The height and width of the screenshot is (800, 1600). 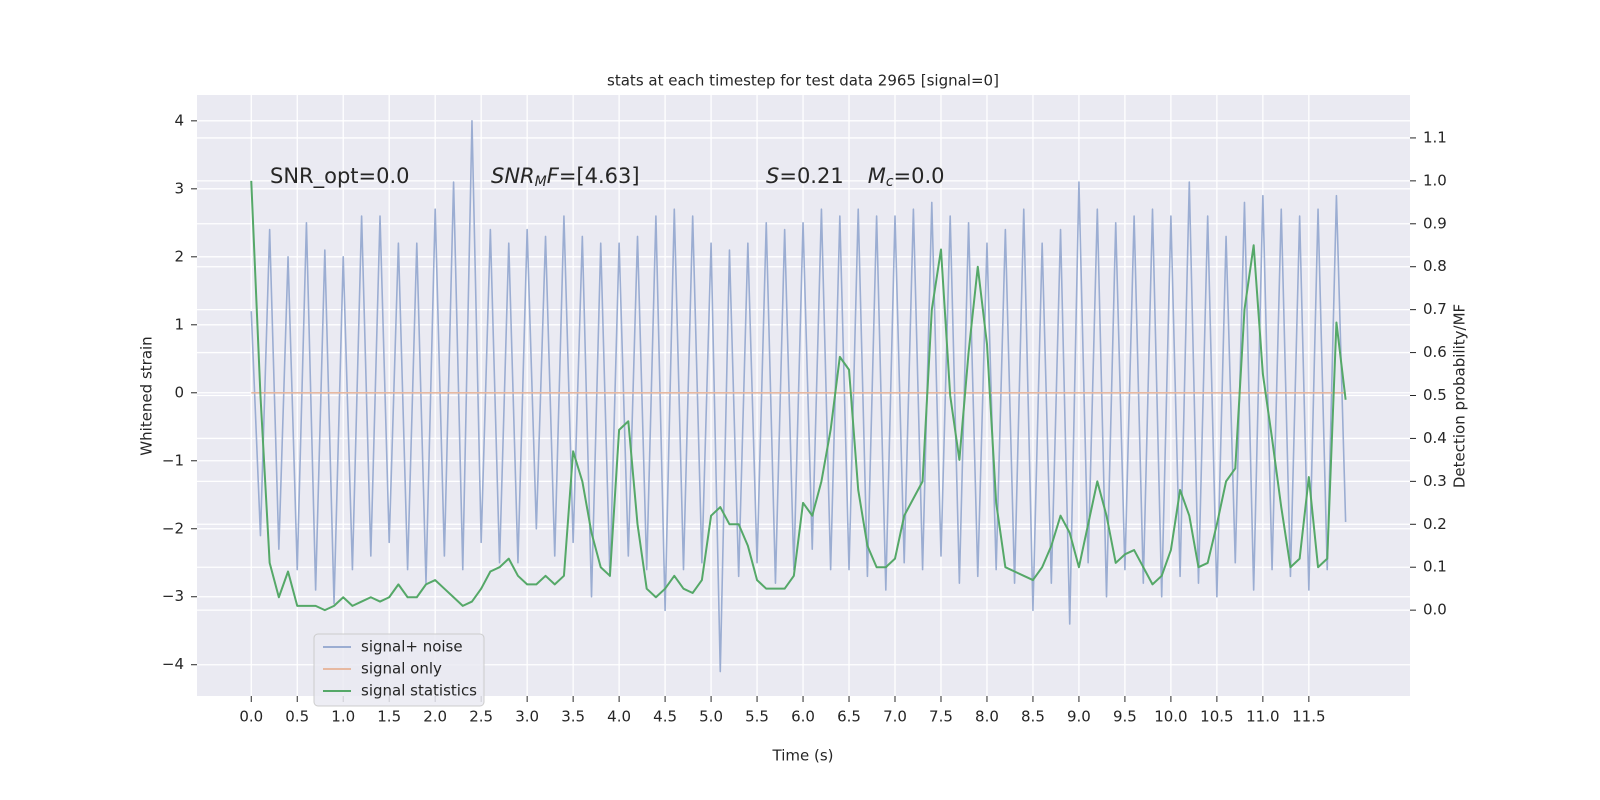 I want to click on y-tick-label: 3, so click(x=179, y=188).